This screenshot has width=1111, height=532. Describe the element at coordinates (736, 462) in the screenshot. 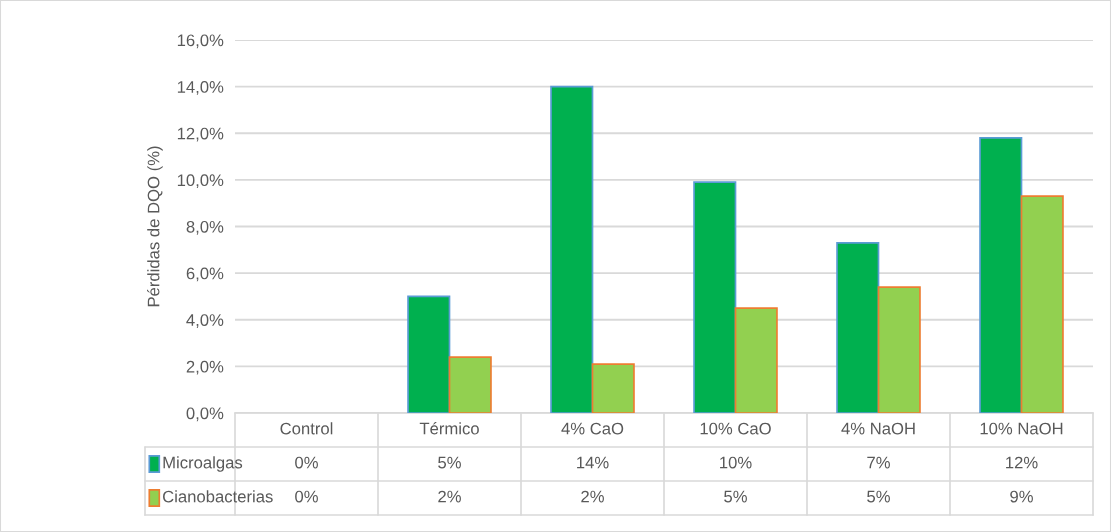

I see `data-label: 10%` at that location.